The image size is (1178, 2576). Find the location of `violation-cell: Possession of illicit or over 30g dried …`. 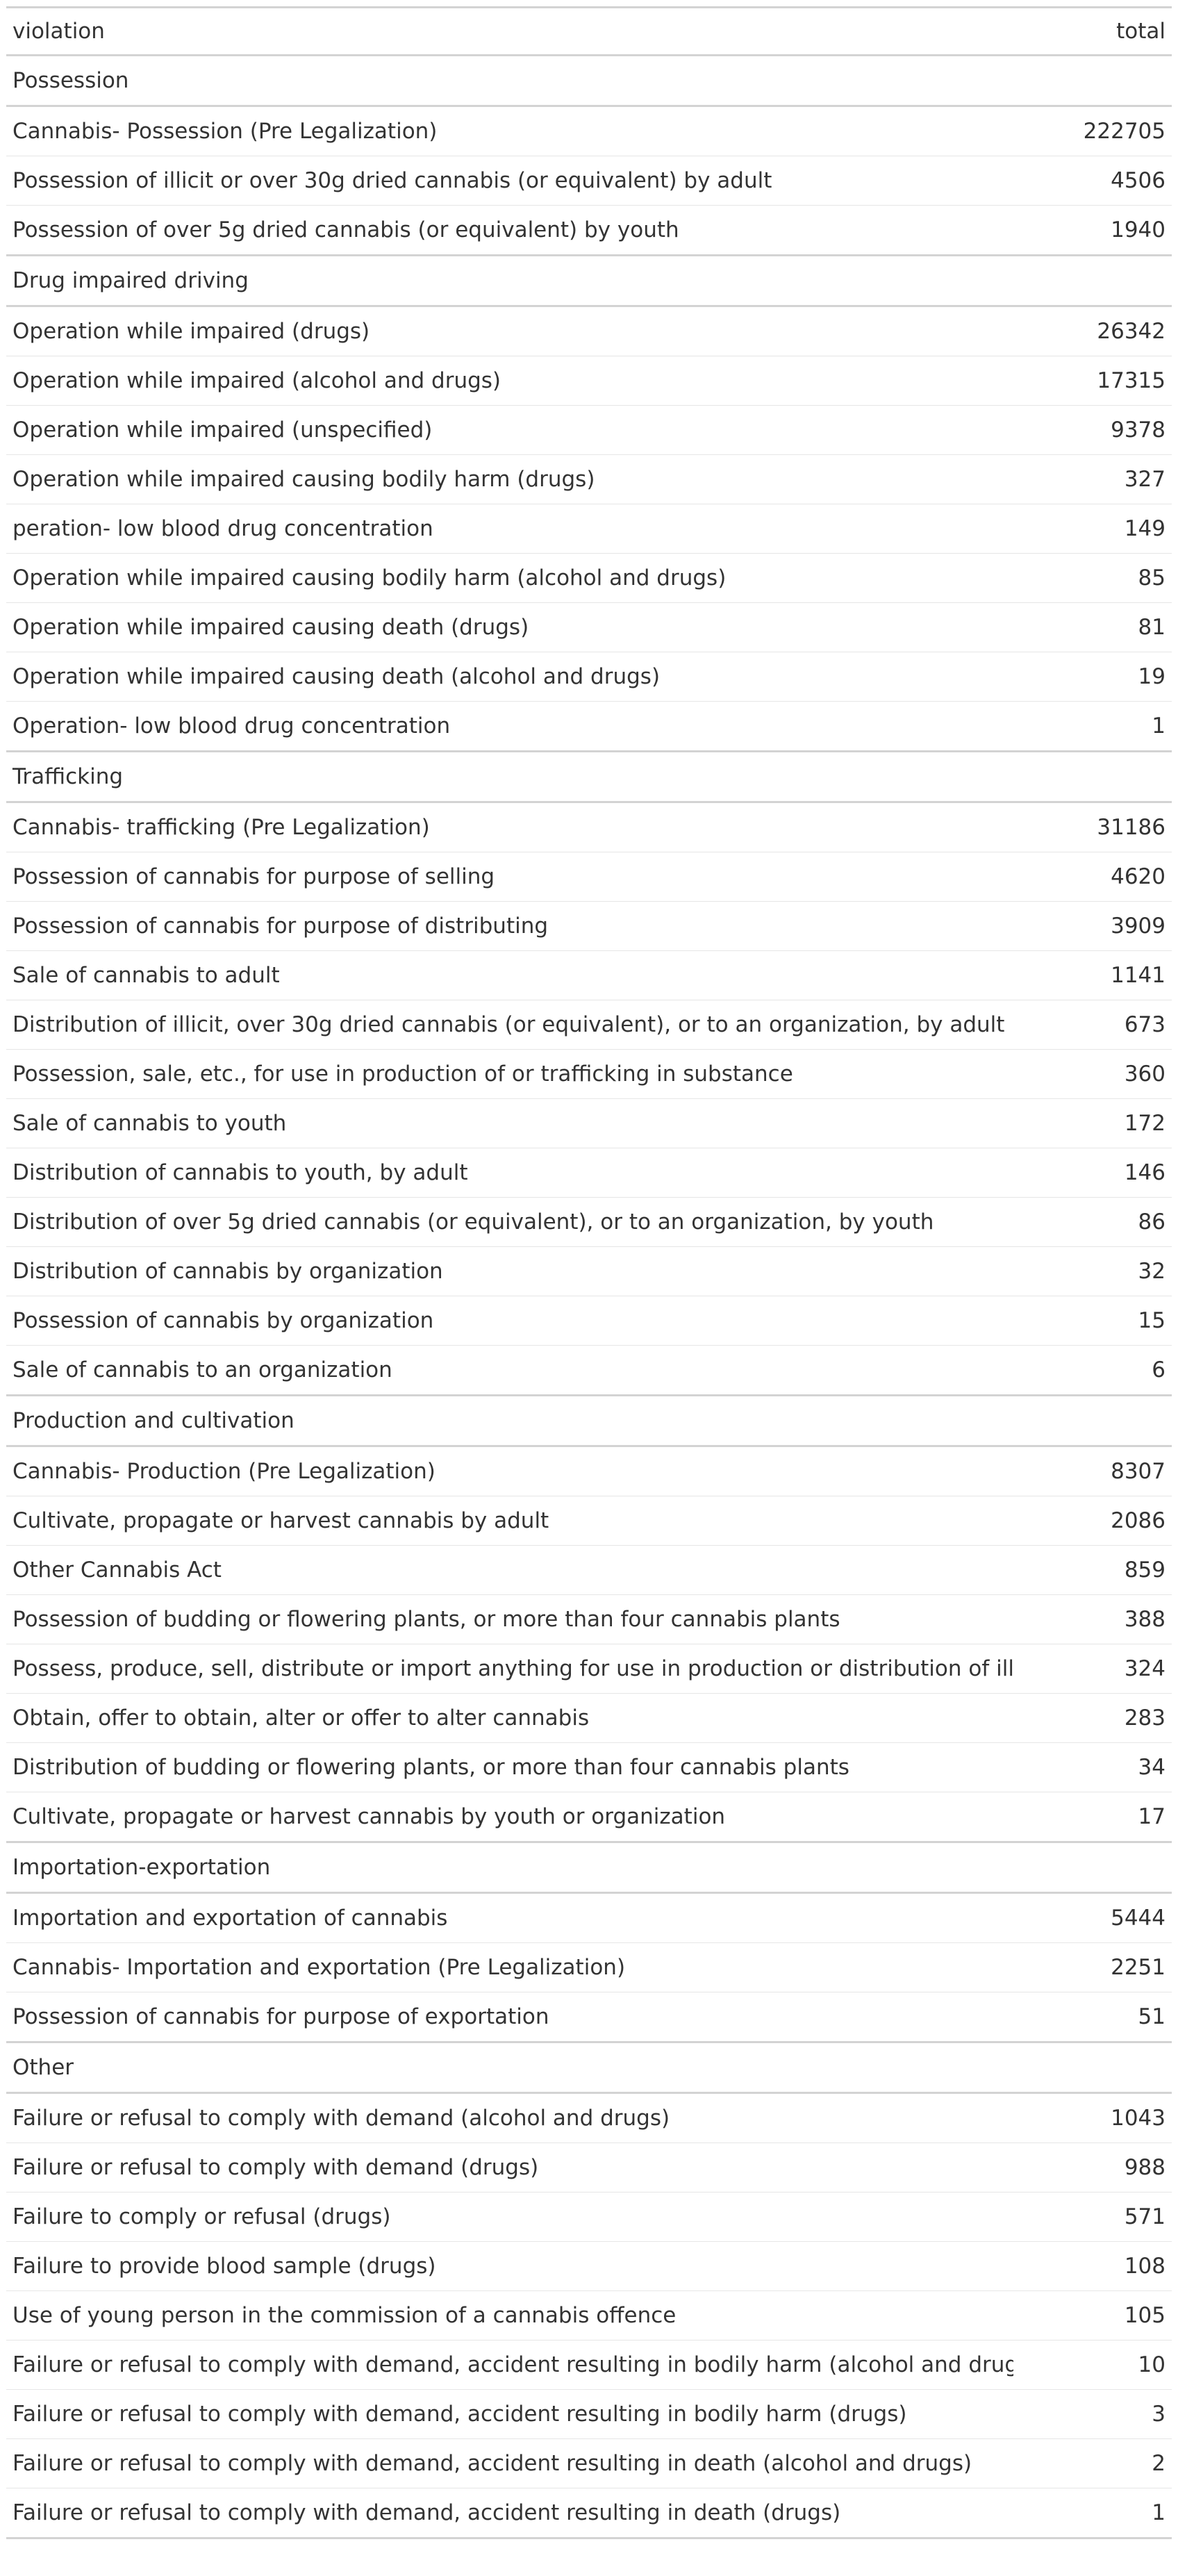

violation-cell: Possession of illicit or over 30g dried … is located at coordinates (509, 181).